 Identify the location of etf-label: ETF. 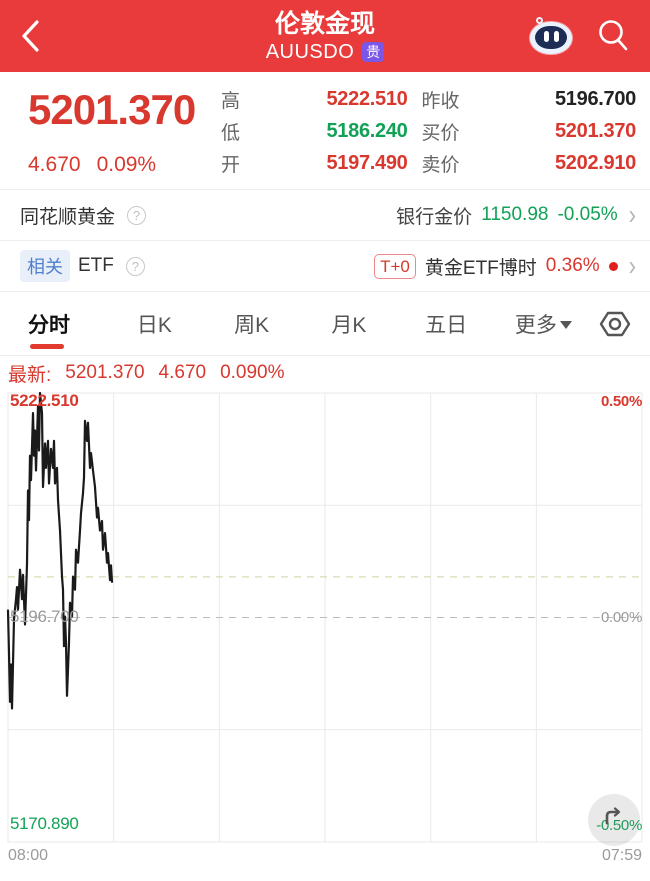
(96, 265).